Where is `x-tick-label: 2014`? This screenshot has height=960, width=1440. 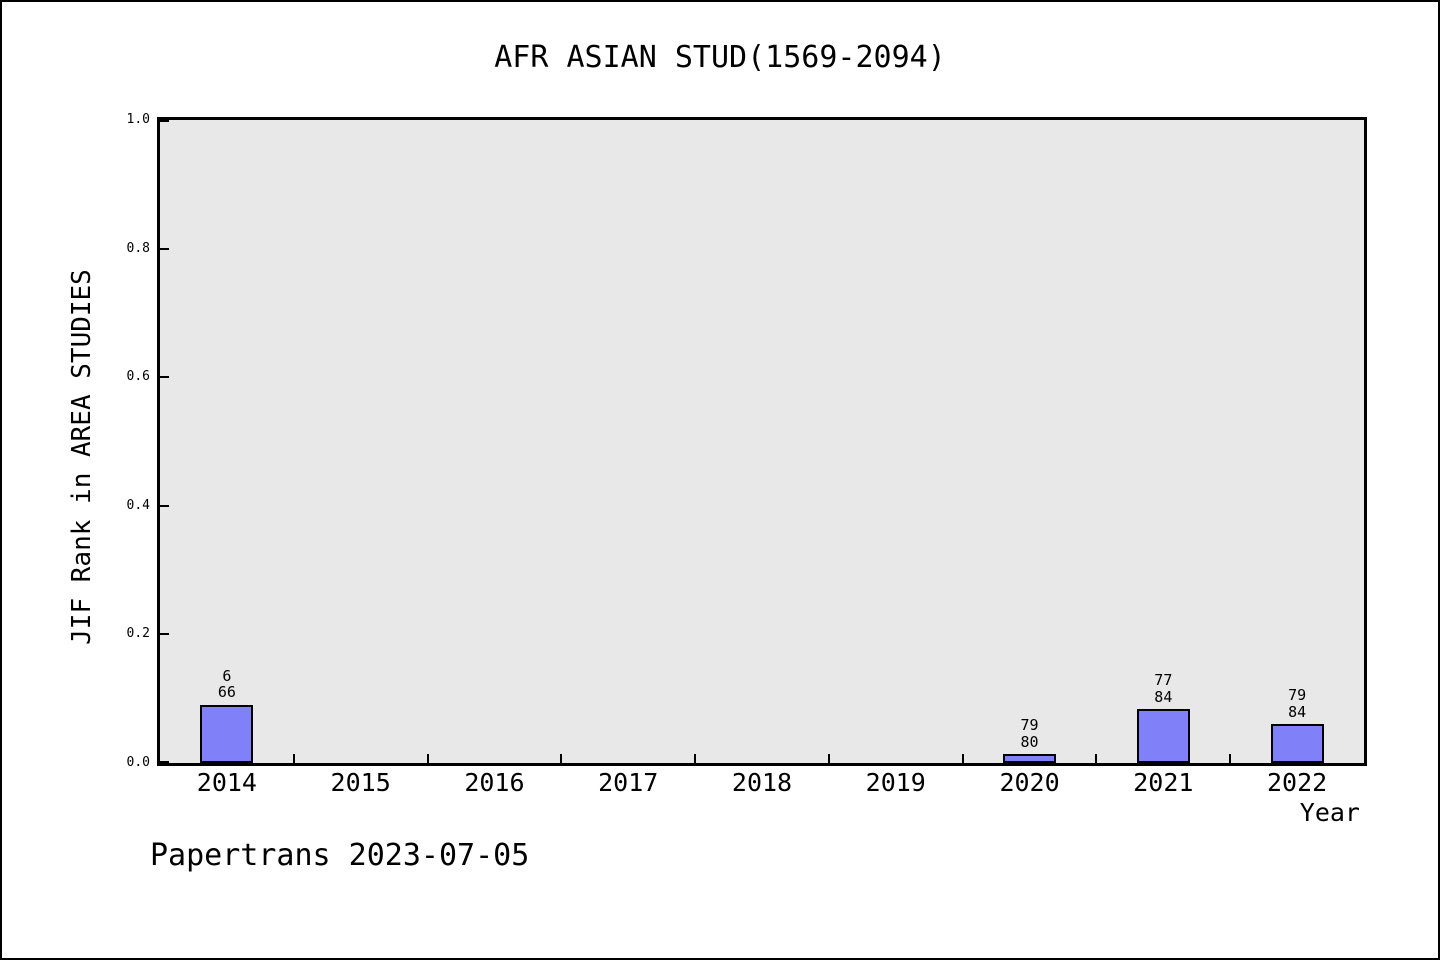 x-tick-label: 2014 is located at coordinates (226, 782).